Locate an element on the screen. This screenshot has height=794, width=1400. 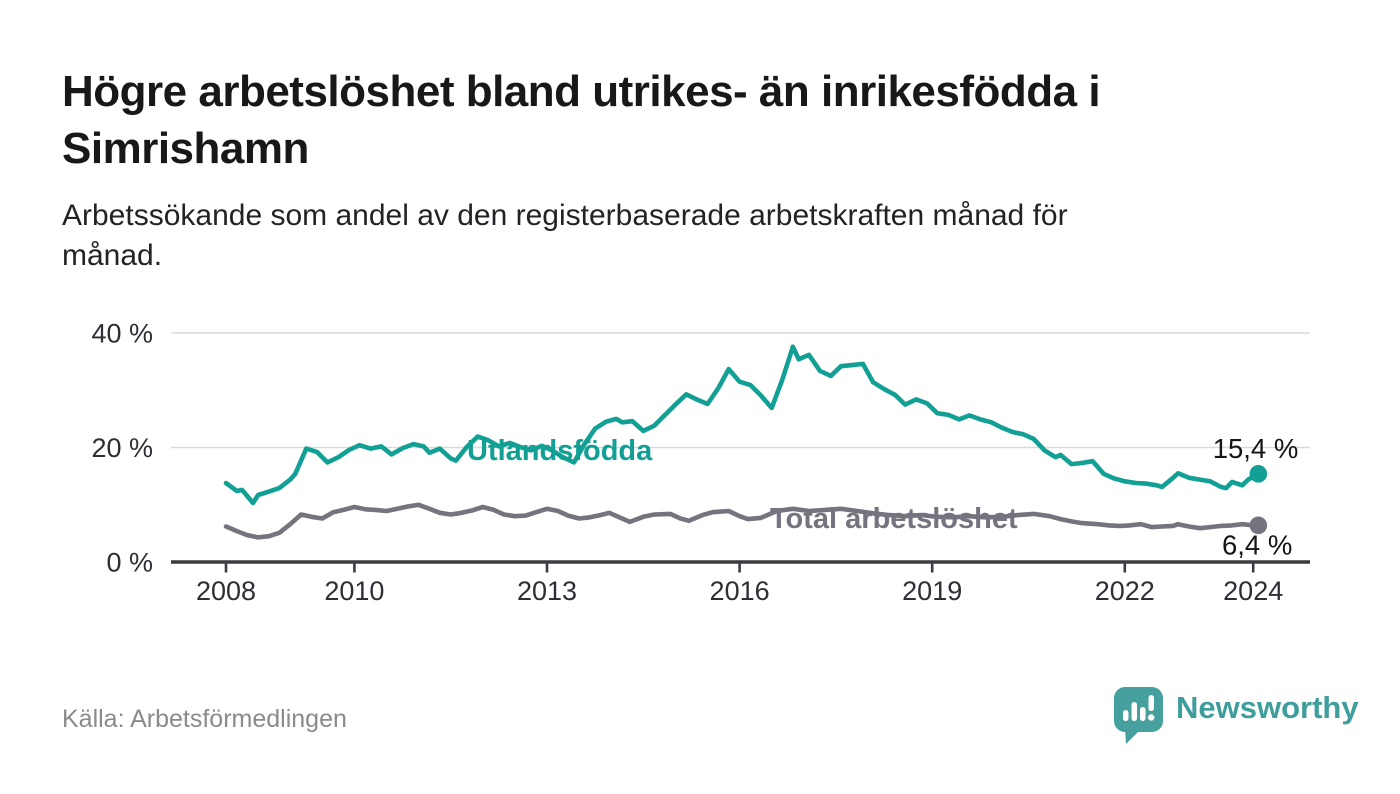
series-line-total is located at coordinates (742, 521).